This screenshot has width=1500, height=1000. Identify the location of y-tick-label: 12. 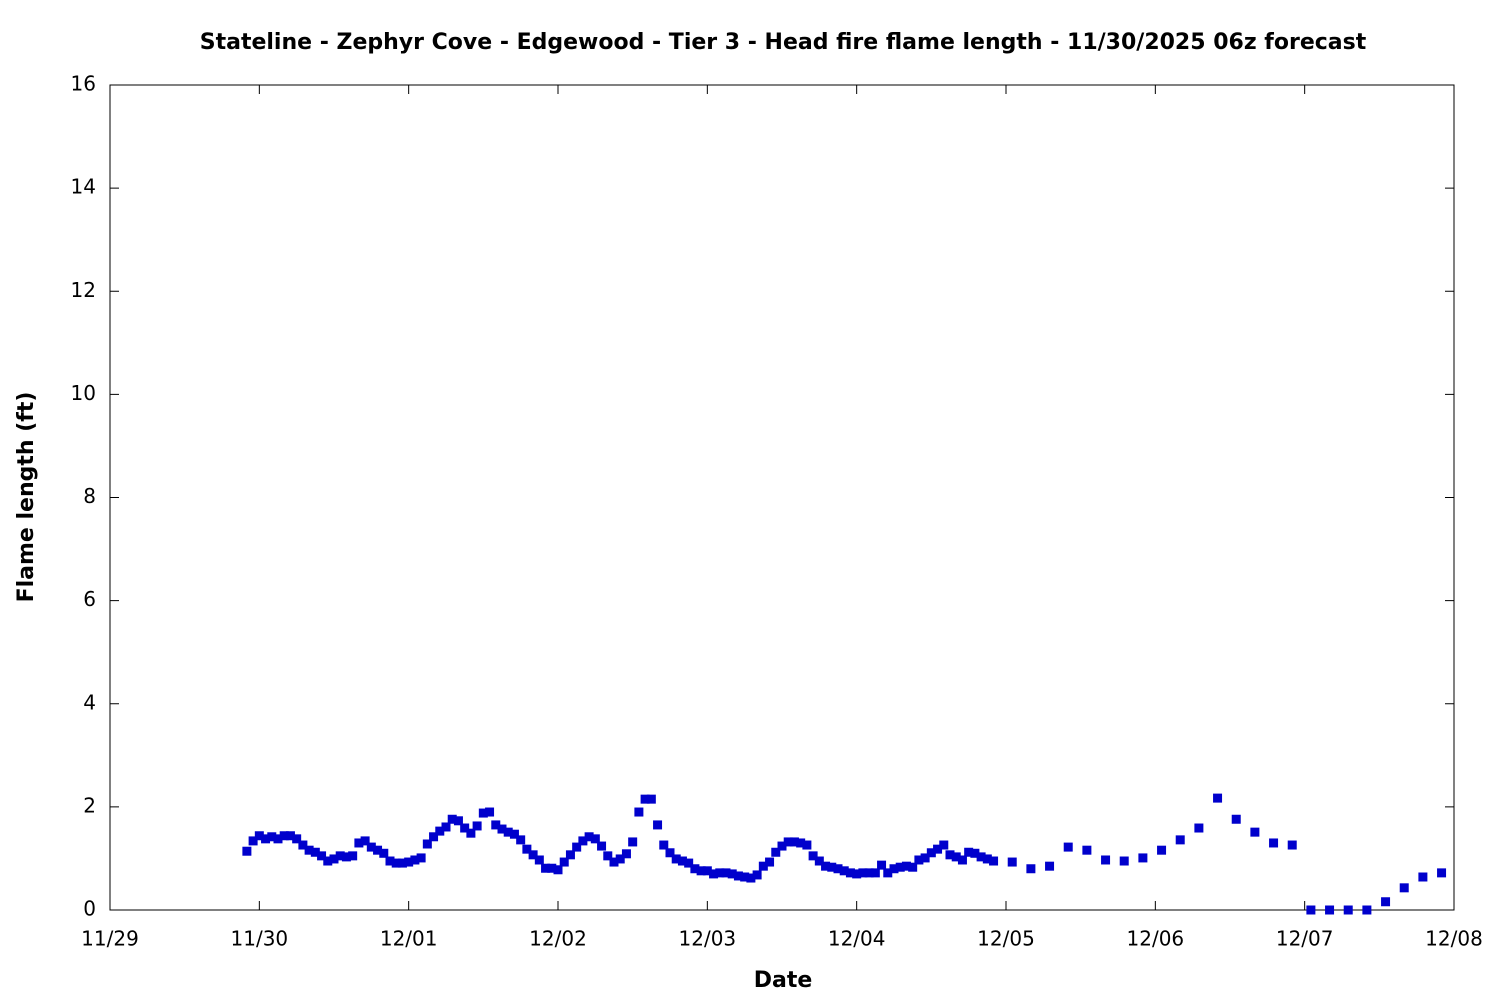
(83, 290).